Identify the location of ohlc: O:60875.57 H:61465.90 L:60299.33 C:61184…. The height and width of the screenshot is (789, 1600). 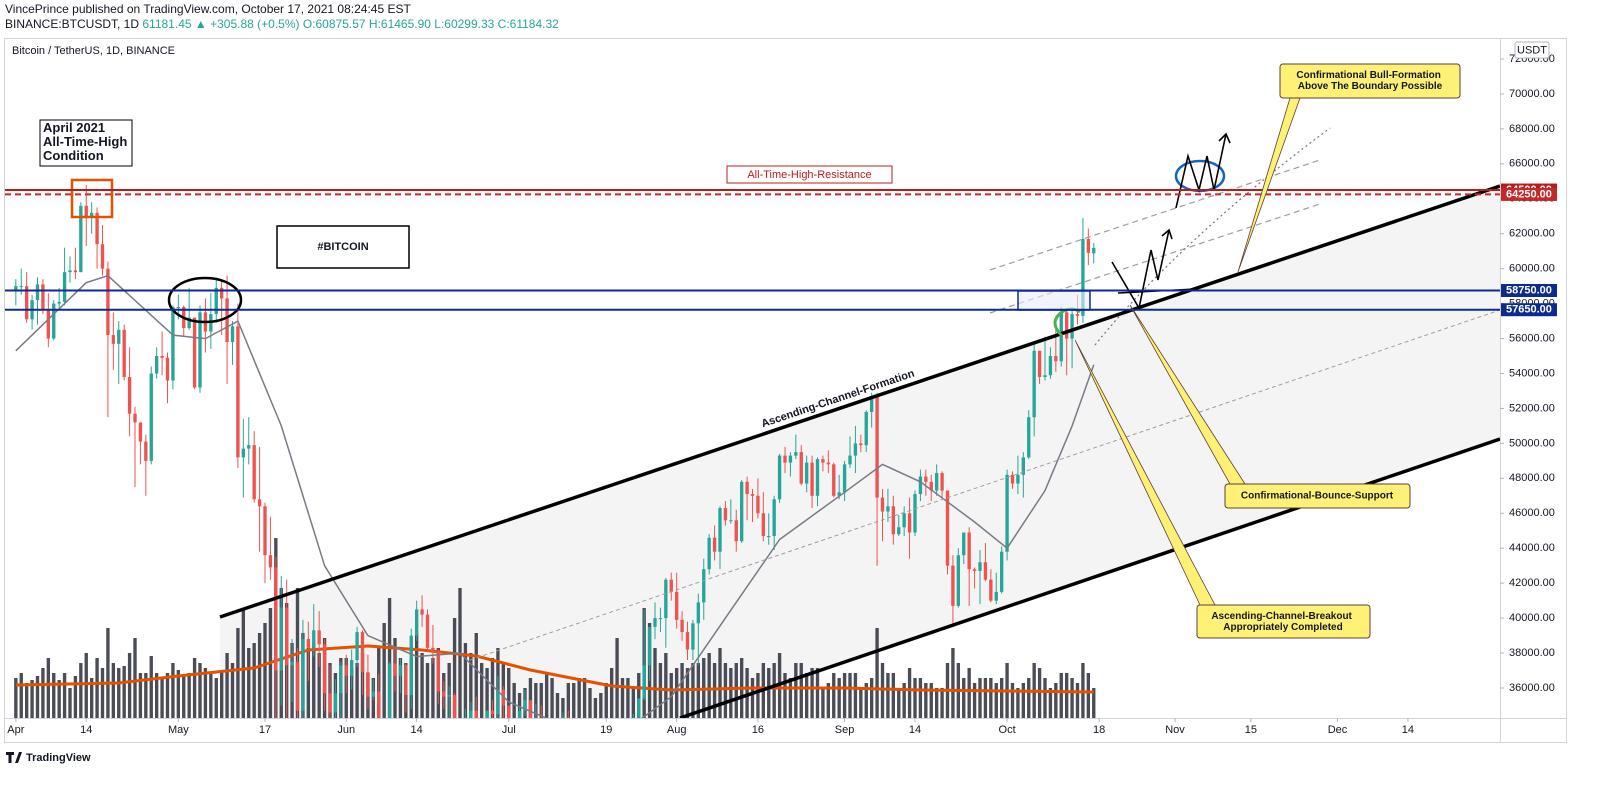
(431, 24).